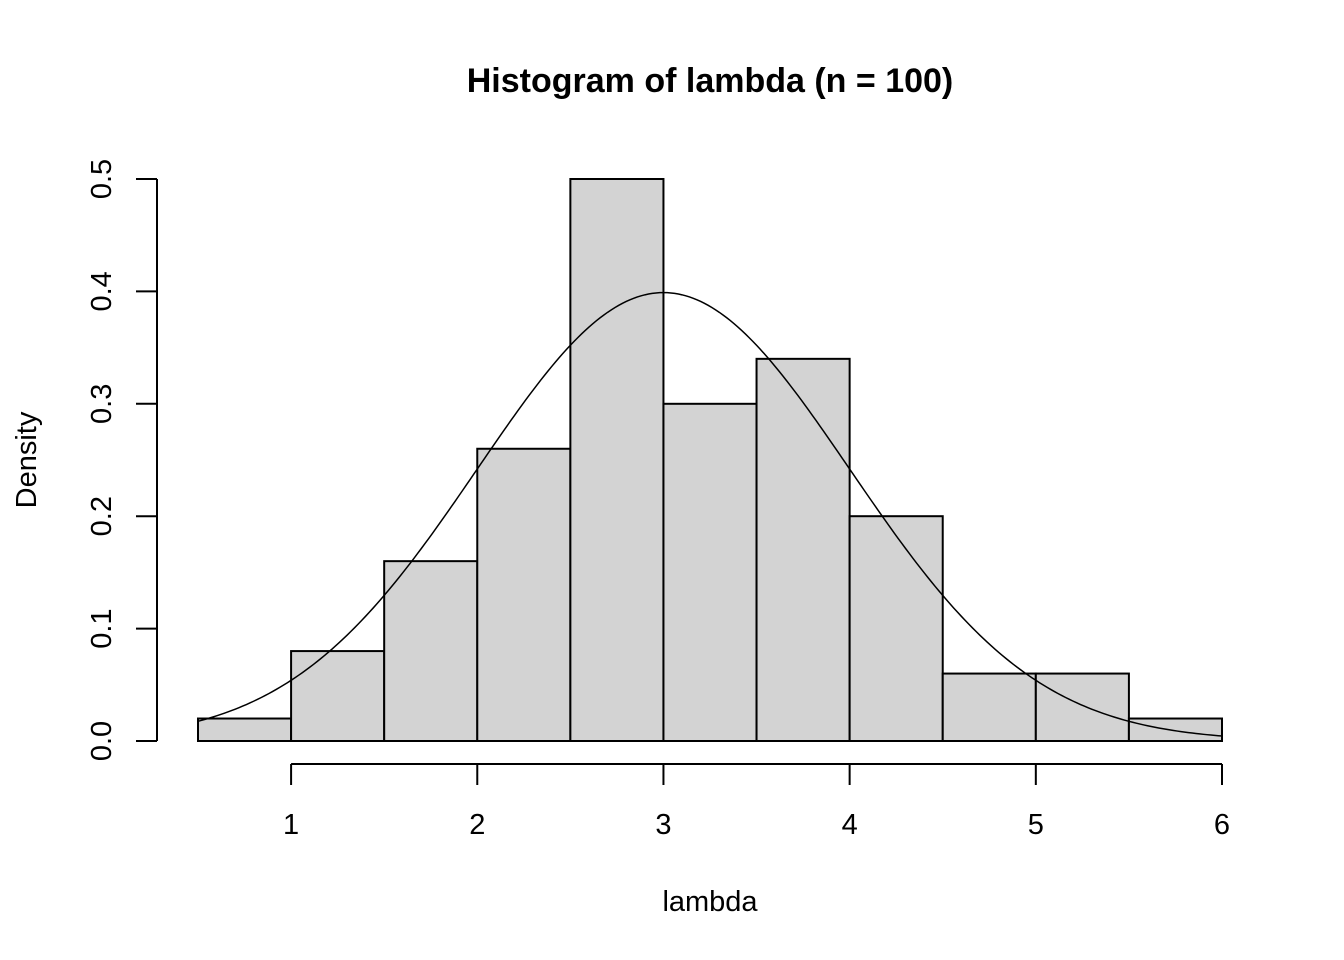 The image size is (1344, 960). I want to click on x-axis-label: lambda, so click(710, 902).